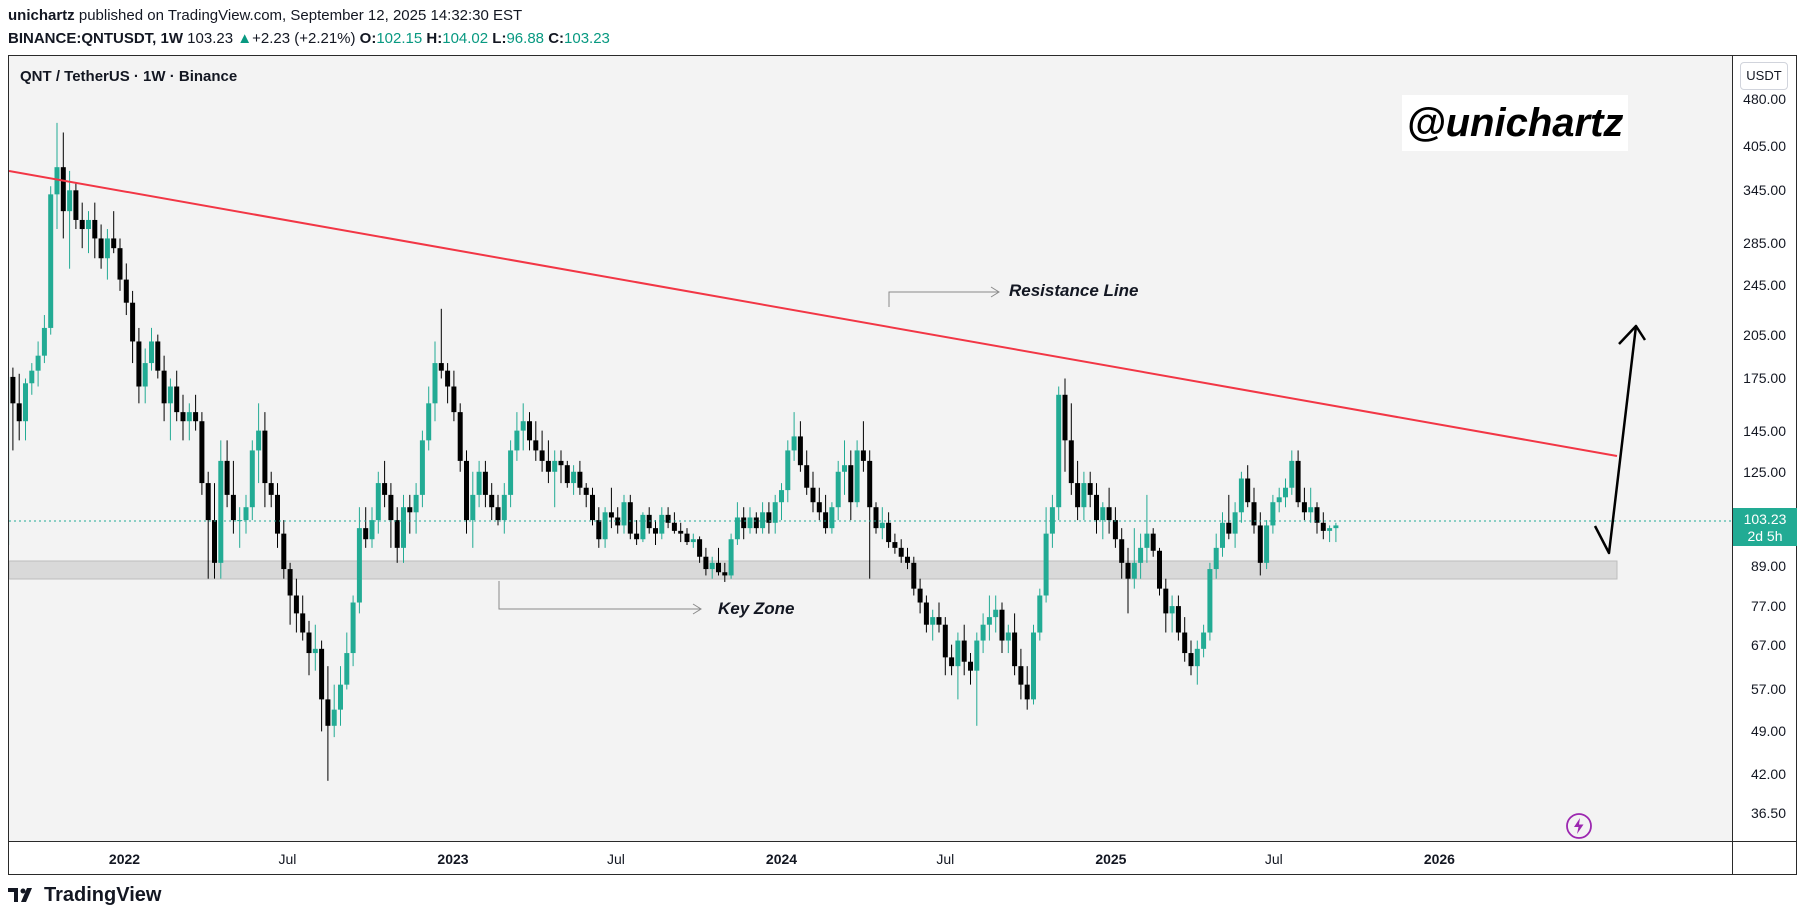 The image size is (1806, 922). Describe the element at coordinates (1615, 440) in the screenshot. I see `projection-arrow` at that location.